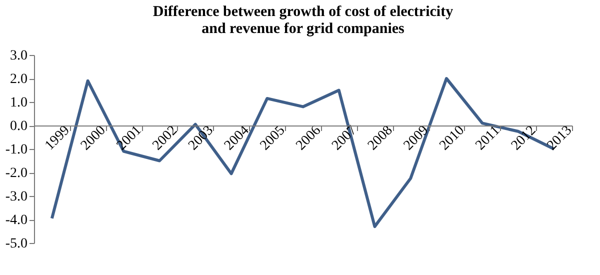  What do you see at coordinates (57, 138) in the screenshot?
I see `x-tick-label: 1999` at bounding box center [57, 138].